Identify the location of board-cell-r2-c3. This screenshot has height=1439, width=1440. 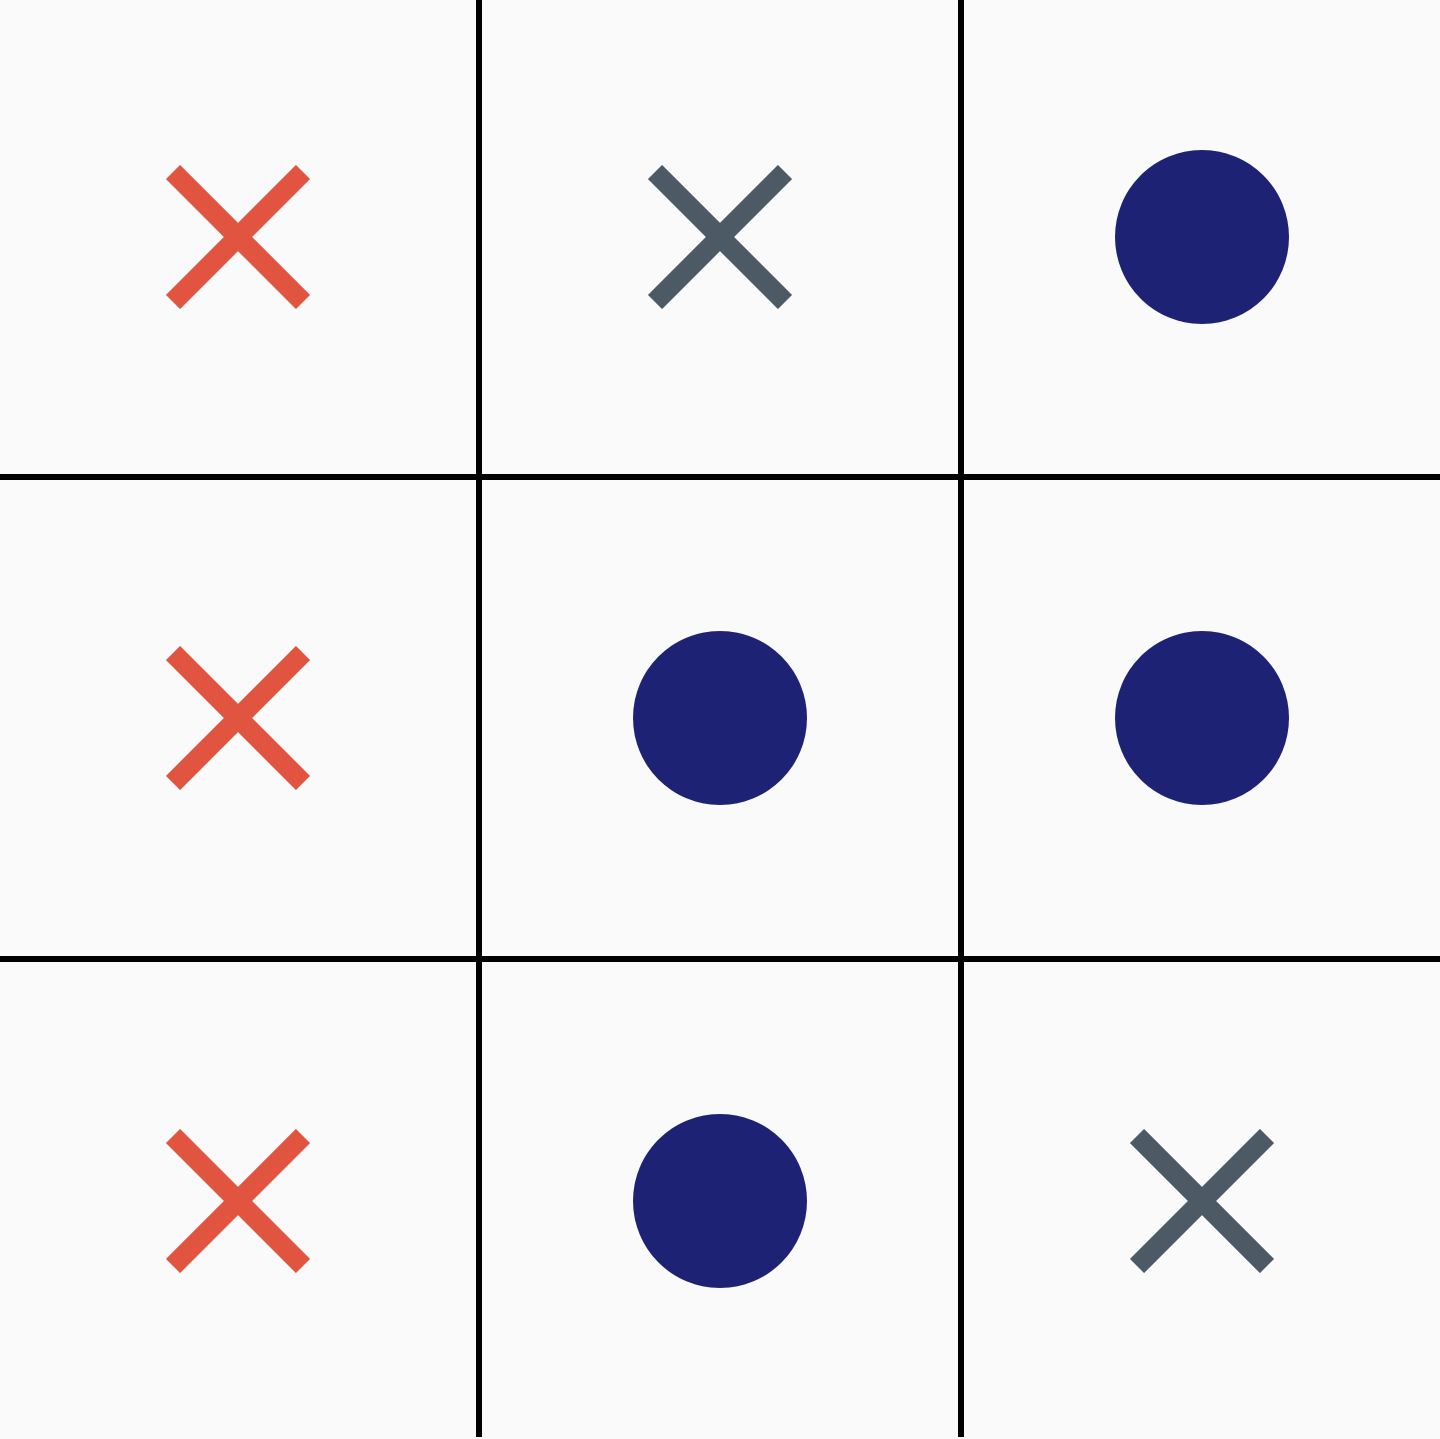
(1202, 718).